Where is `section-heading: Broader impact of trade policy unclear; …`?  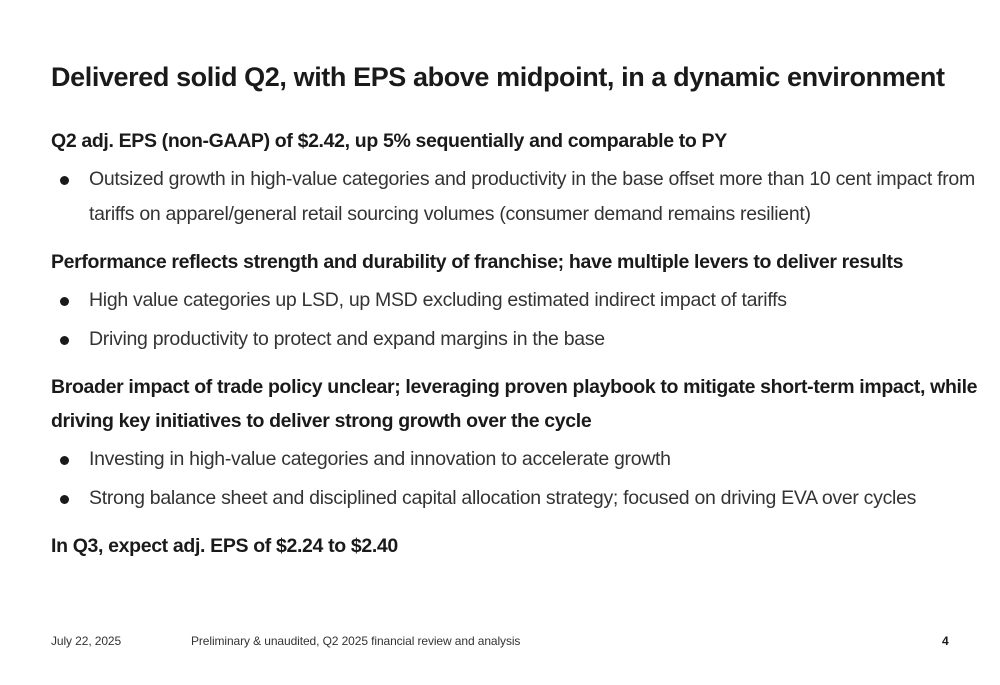
section-heading: Broader impact of trade policy unclear; … is located at coordinates (514, 404).